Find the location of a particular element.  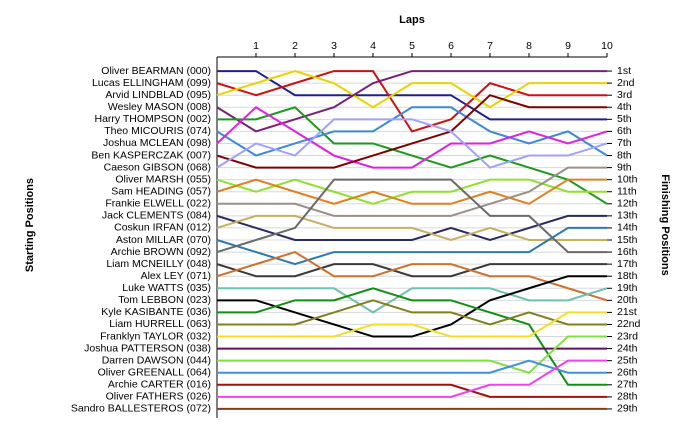

y-tick-label: 24th is located at coordinates (627, 348).